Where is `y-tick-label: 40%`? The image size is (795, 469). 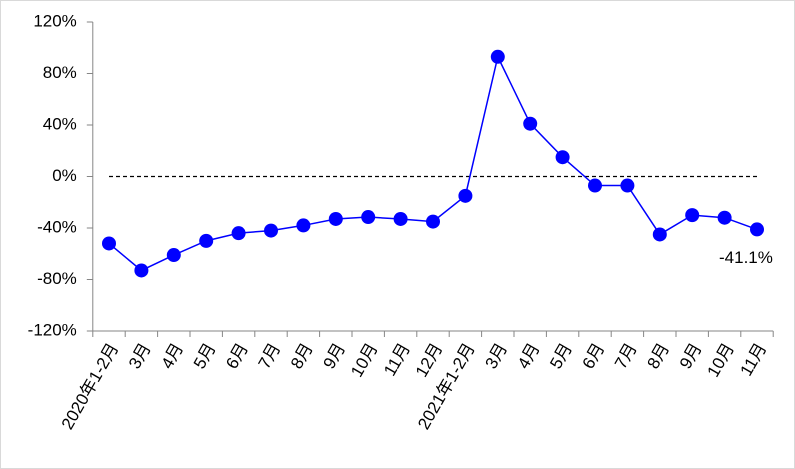 y-tick-label: 40% is located at coordinates (60, 123).